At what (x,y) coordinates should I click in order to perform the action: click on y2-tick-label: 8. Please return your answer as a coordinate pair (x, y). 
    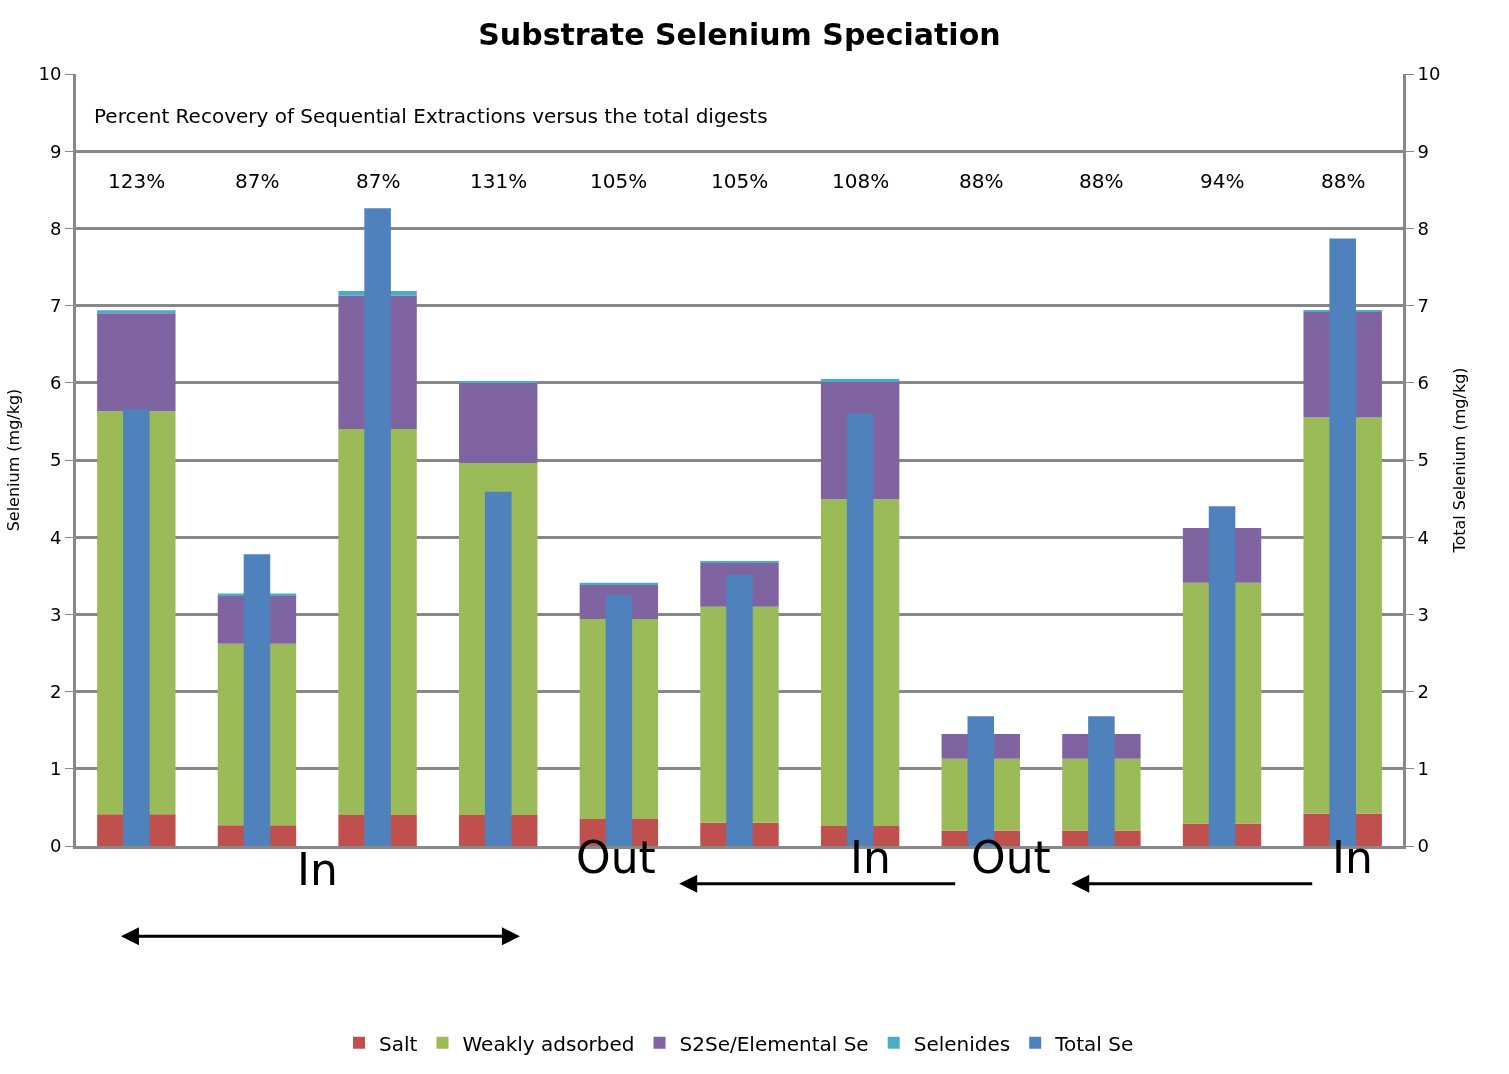
    Looking at the image, I should click on (1423, 228).